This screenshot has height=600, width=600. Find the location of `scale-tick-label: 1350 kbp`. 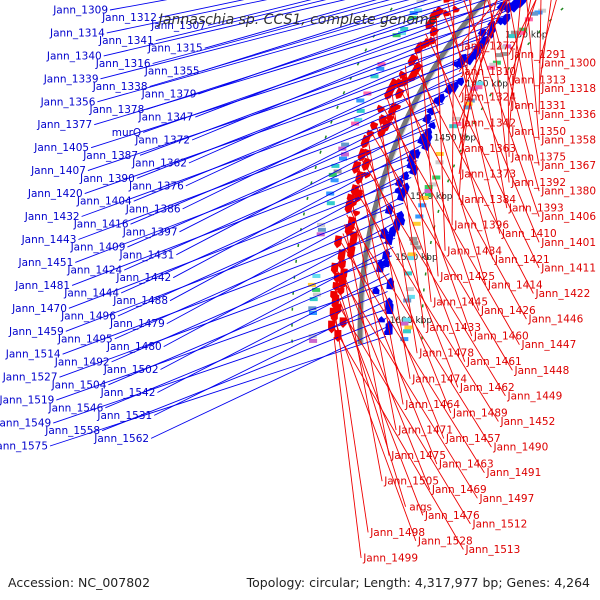

scale-tick-label: 1350 kbp is located at coordinates (526, 36).